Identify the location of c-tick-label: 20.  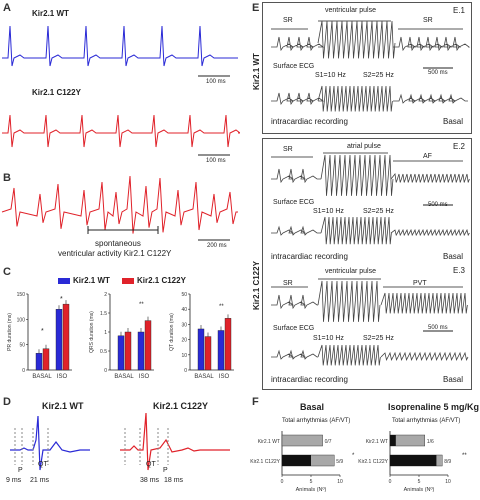
(184, 341).